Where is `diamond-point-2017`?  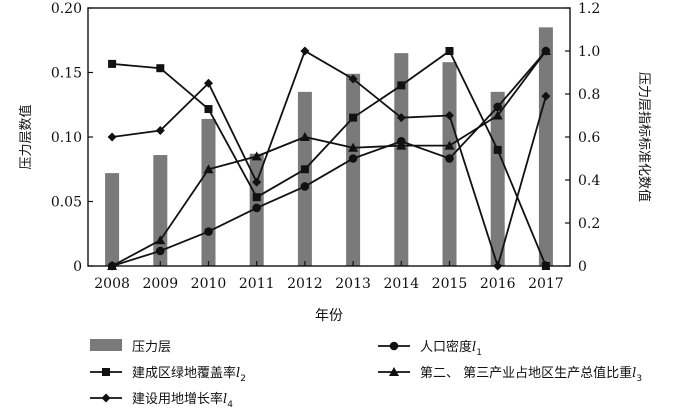 diamond-point-2017 is located at coordinates (546, 96).